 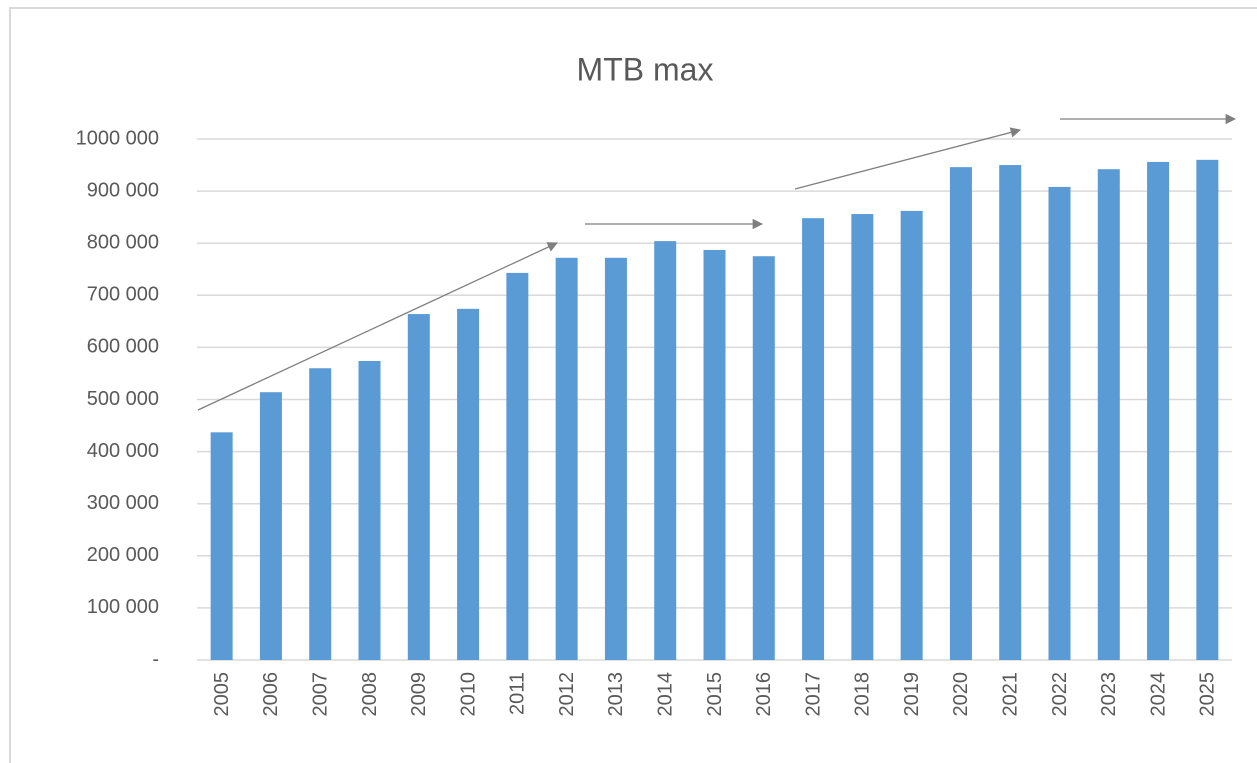 I want to click on y-tick-label: 100 000, so click(x=123, y=607).